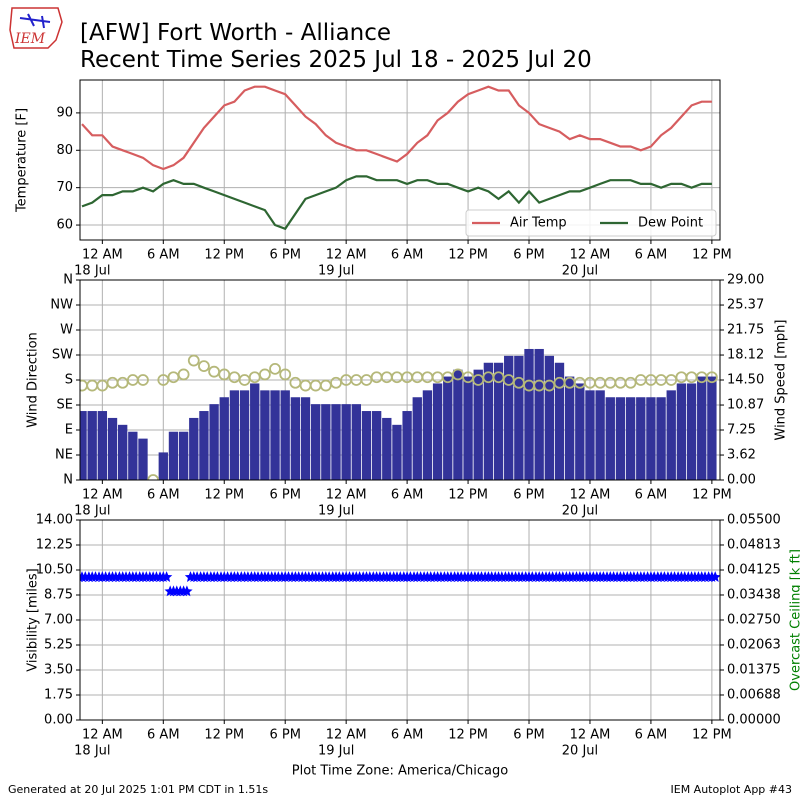 The height and width of the screenshot is (800, 800). I want to click on y-tick-label: NW, so click(61, 305).